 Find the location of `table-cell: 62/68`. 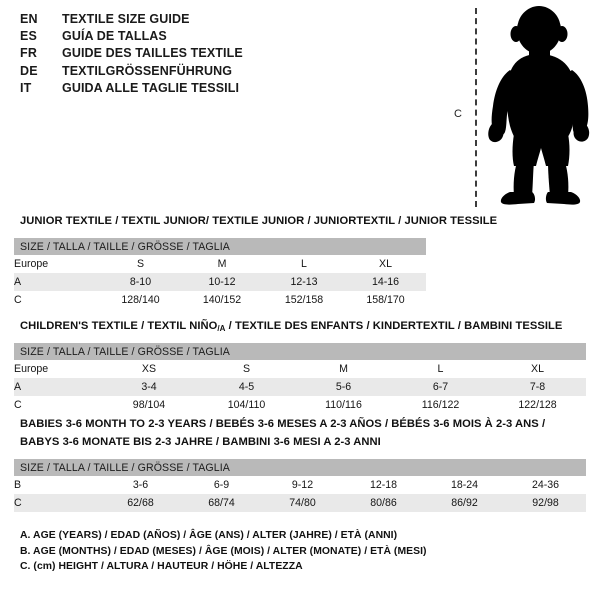

table-cell: 62/68 is located at coordinates (140, 503).